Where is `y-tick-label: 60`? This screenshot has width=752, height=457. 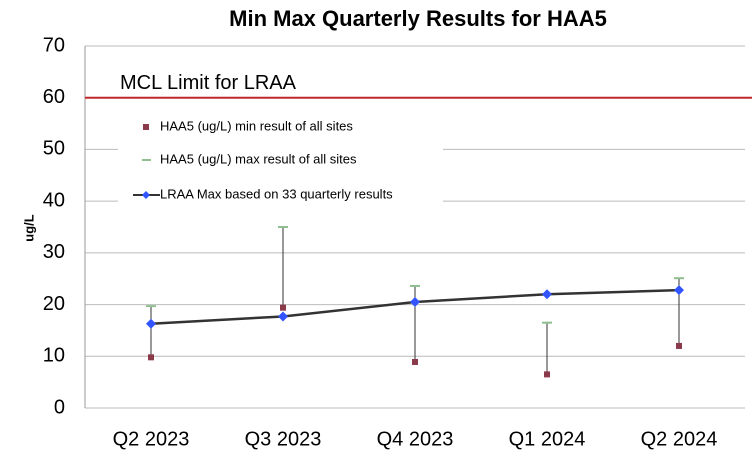
y-tick-label: 60 is located at coordinates (54, 97).